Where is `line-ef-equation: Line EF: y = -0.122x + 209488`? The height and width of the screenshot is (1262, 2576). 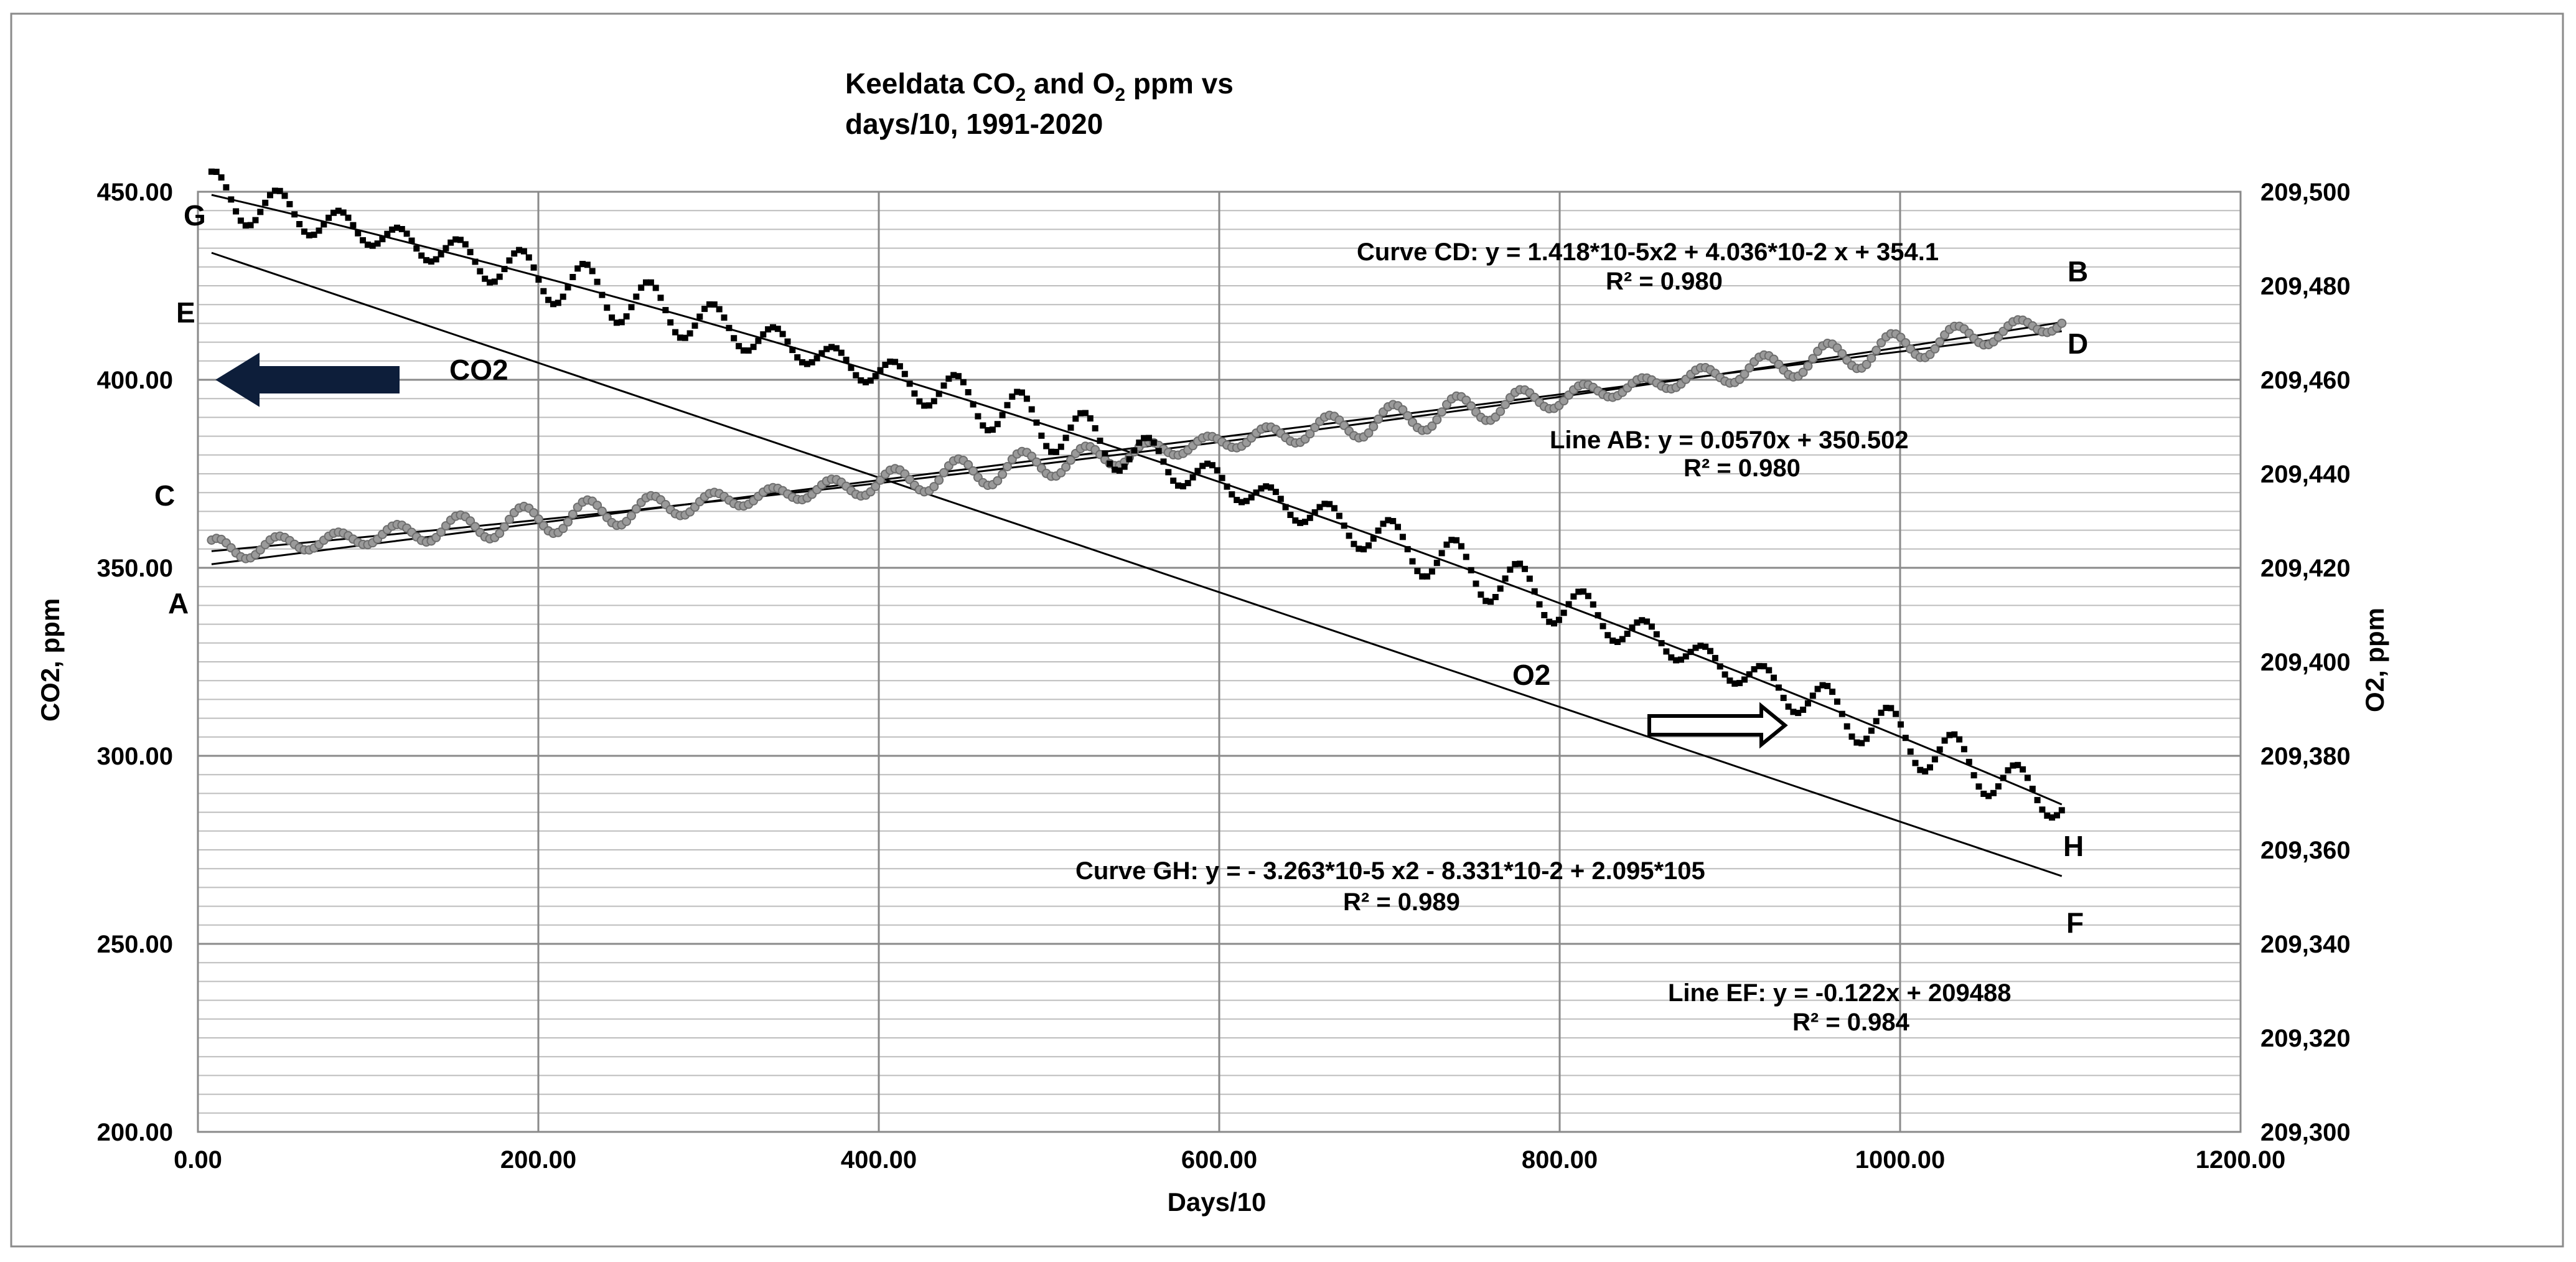
line-ef-equation: Line EF: y = -0.122x + 209488 is located at coordinates (1839, 993).